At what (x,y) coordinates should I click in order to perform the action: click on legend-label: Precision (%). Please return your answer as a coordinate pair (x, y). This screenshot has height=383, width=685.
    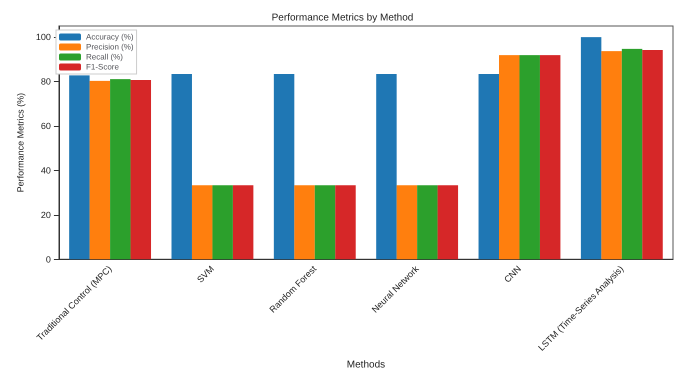
    Looking at the image, I should click on (110, 47).